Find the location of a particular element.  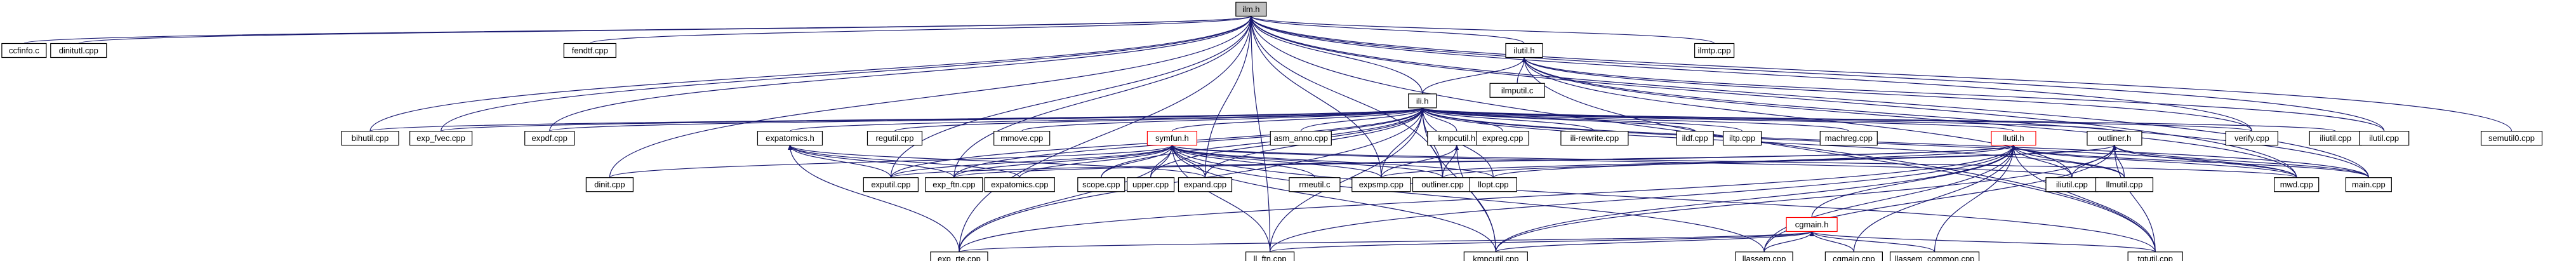

node-label: ili-rewrite.cpp is located at coordinates (1594, 138).